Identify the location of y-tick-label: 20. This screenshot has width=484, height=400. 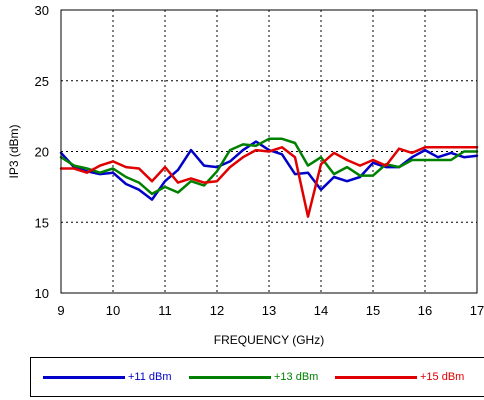
(42, 152).